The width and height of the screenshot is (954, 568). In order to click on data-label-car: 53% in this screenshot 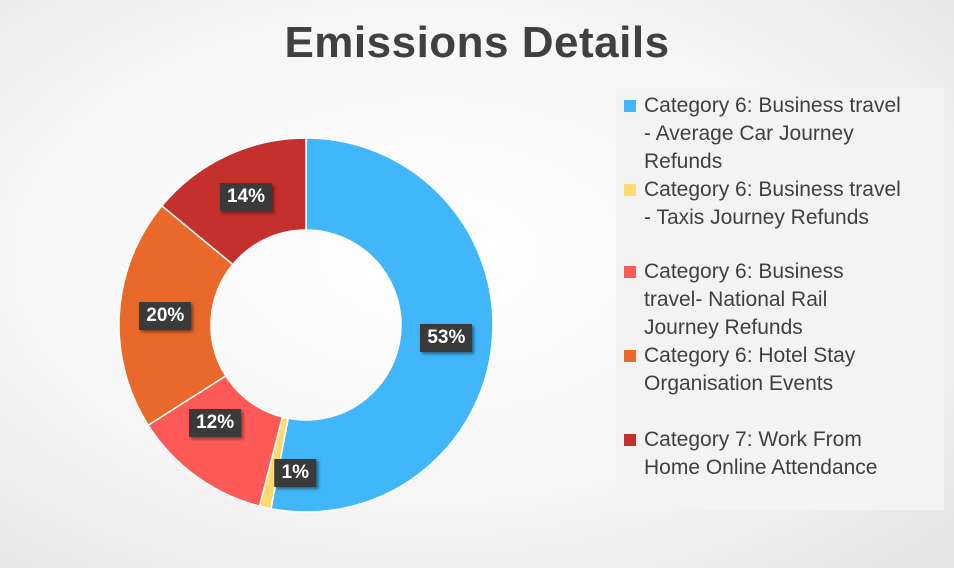, I will do `click(446, 338)`.